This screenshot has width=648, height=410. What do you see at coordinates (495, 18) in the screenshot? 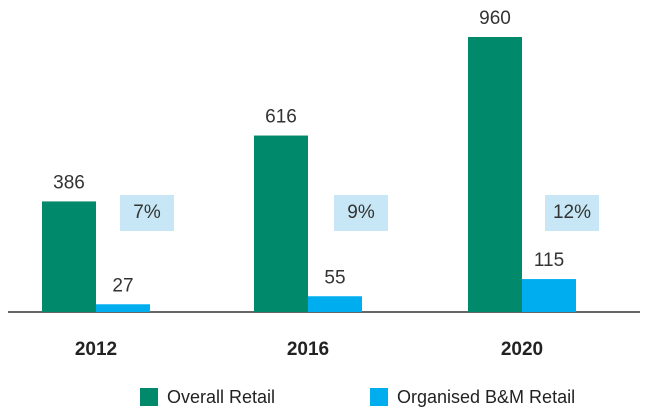
I see `value-label: 960` at bounding box center [495, 18].